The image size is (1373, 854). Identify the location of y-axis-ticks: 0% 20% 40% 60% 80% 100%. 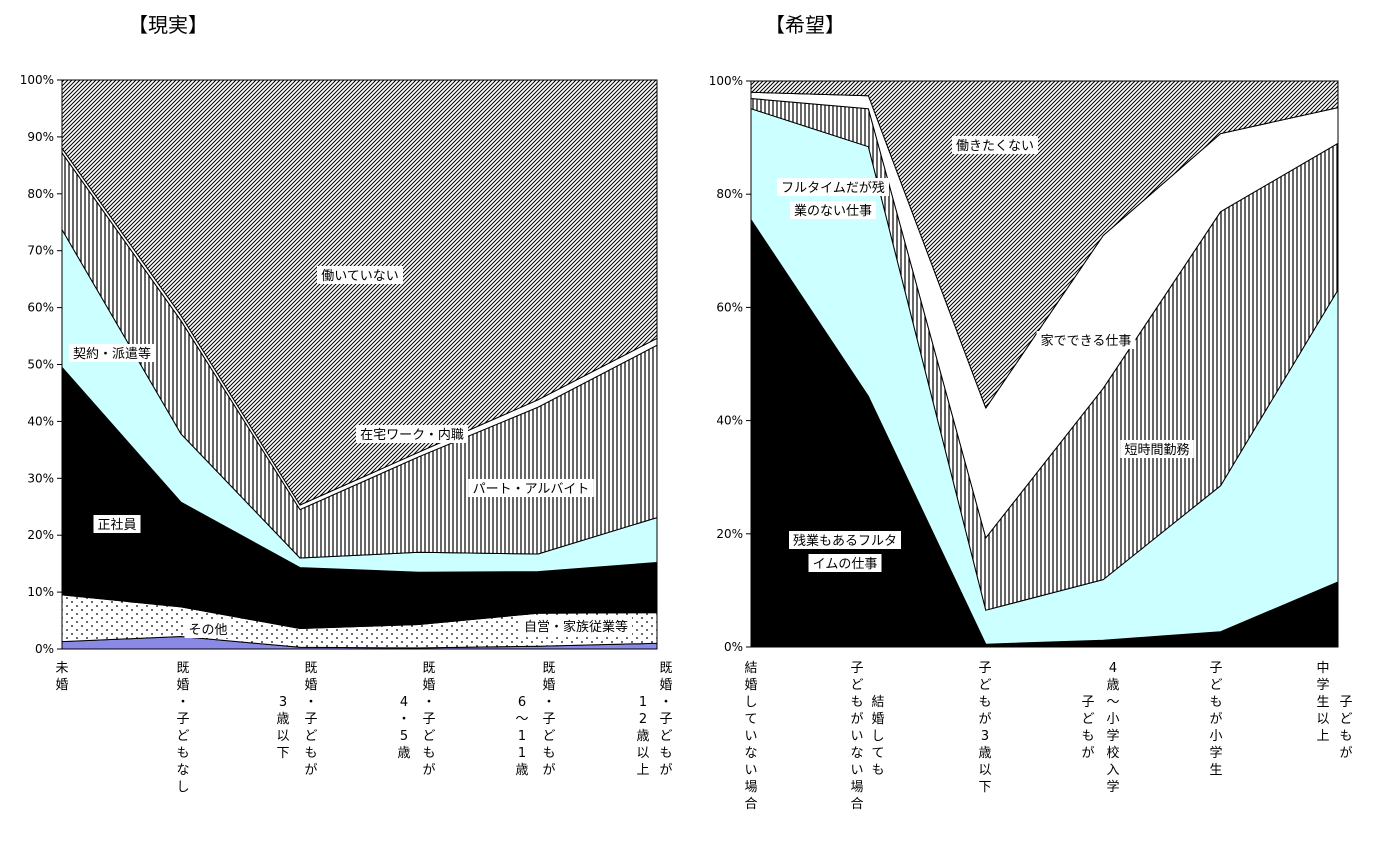
(730, 364).